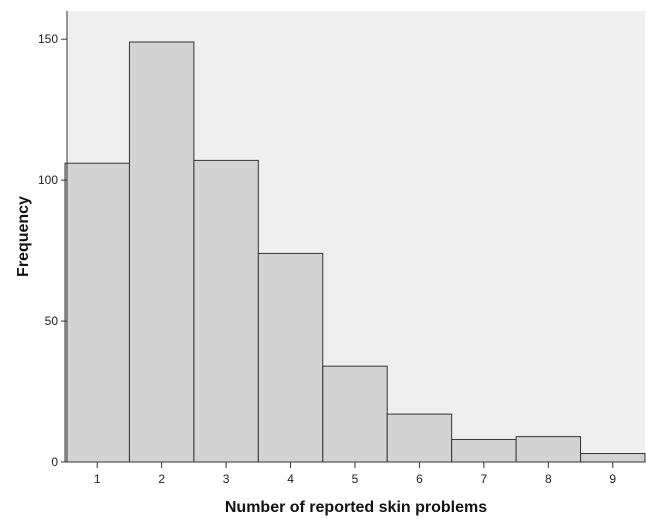 The height and width of the screenshot is (519, 646). I want to click on x-tick-label: 1, so click(97, 479).